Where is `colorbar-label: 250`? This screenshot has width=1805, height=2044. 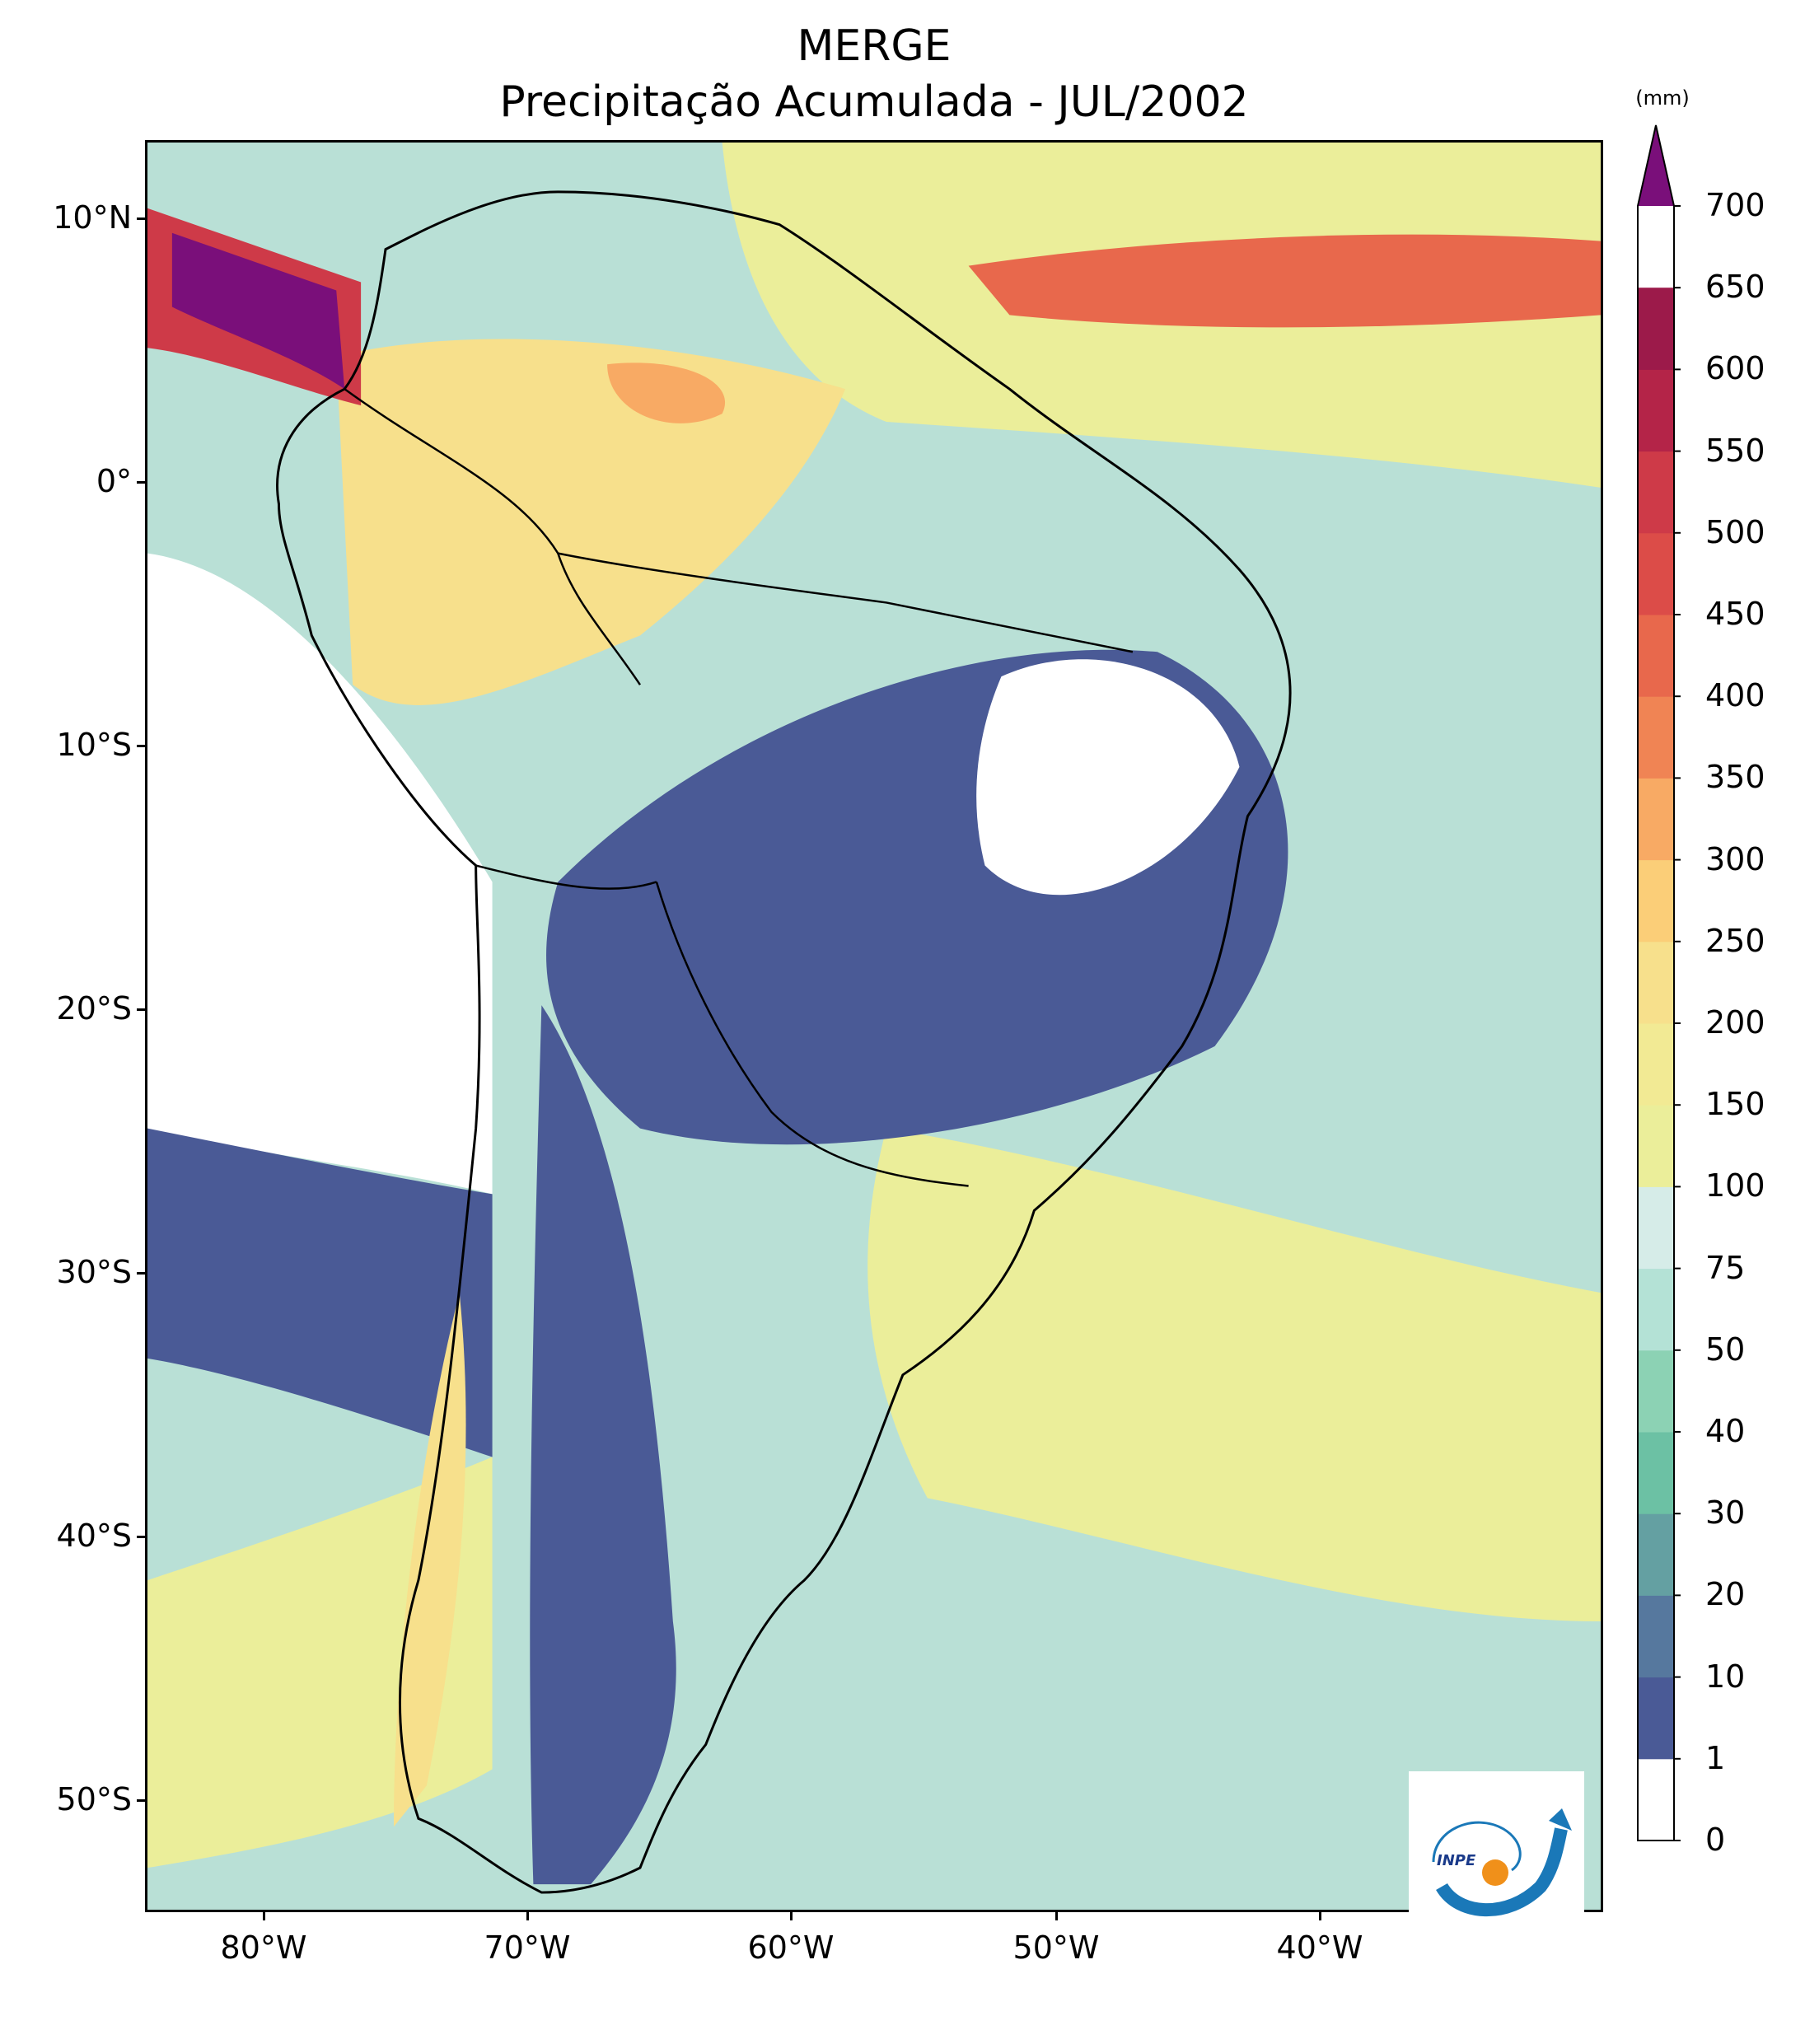 colorbar-label: 250 is located at coordinates (1735, 940).